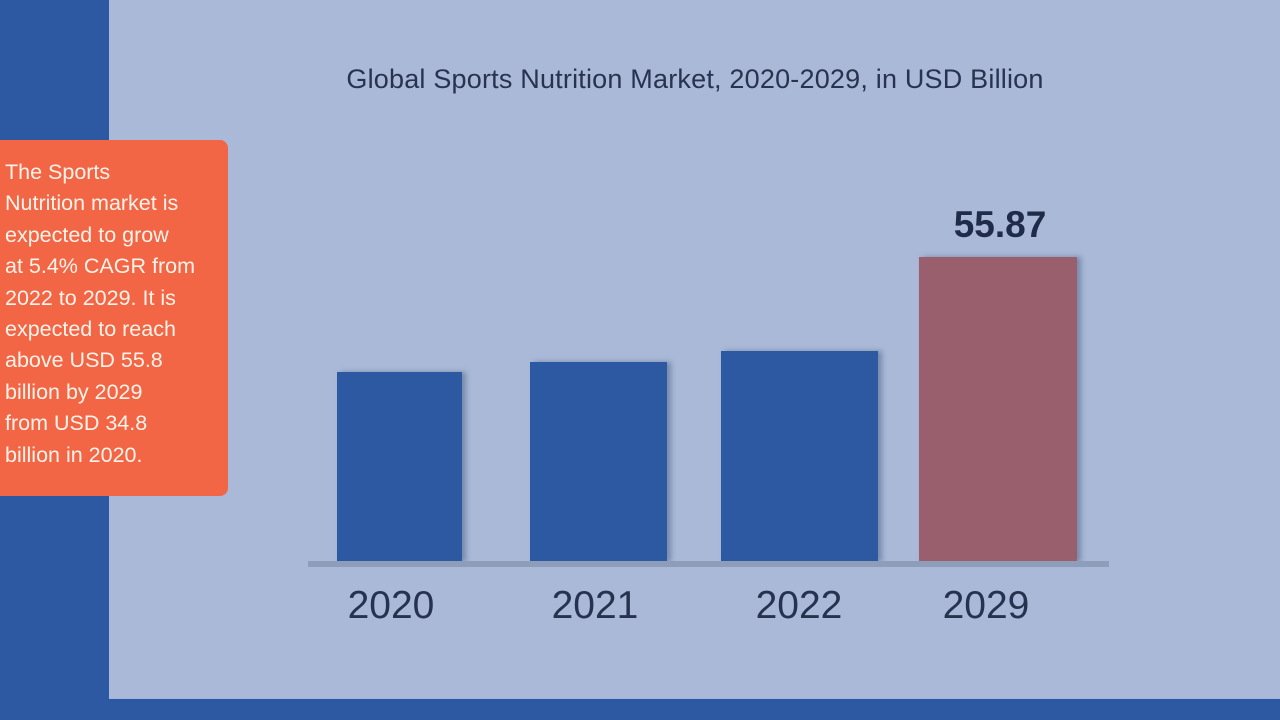 The height and width of the screenshot is (720, 1280). What do you see at coordinates (998, 409) in the screenshot?
I see `bar-2029` at bounding box center [998, 409].